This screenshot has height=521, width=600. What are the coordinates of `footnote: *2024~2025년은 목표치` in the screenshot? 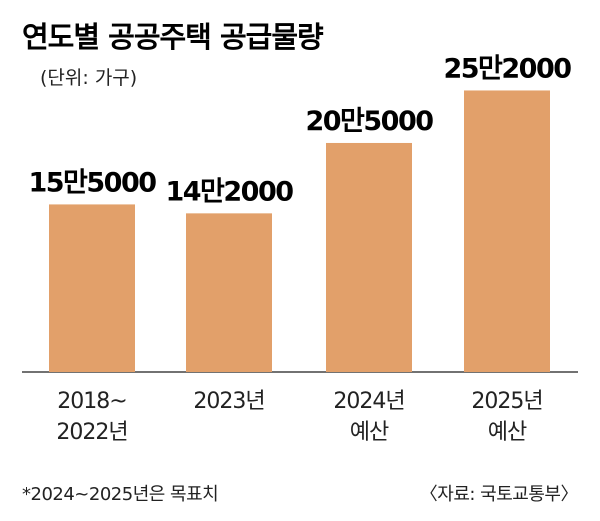 It's located at (120, 494).